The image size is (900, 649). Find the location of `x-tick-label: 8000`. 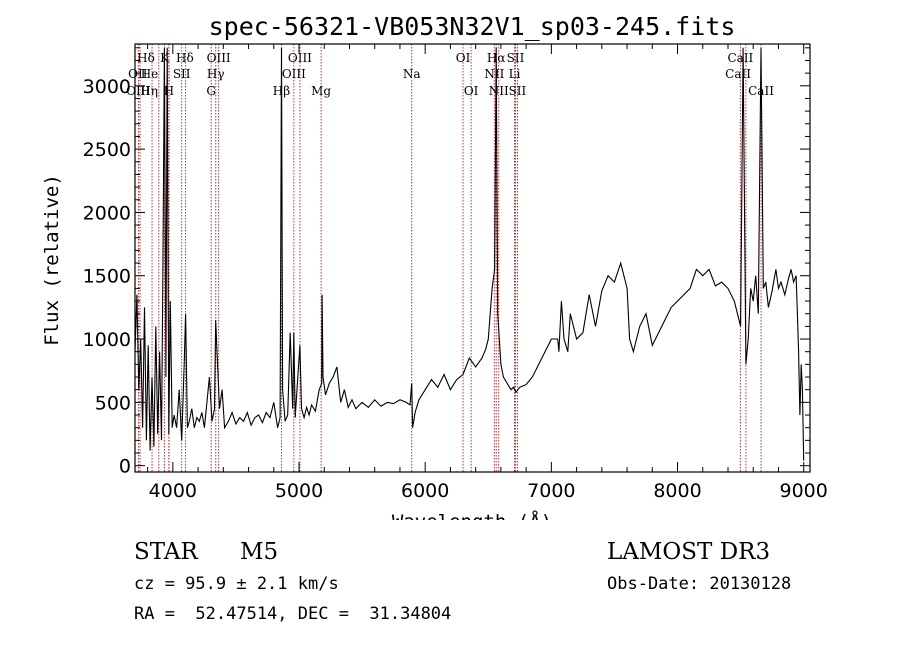

x-tick-label: 8000 is located at coordinates (677, 491).